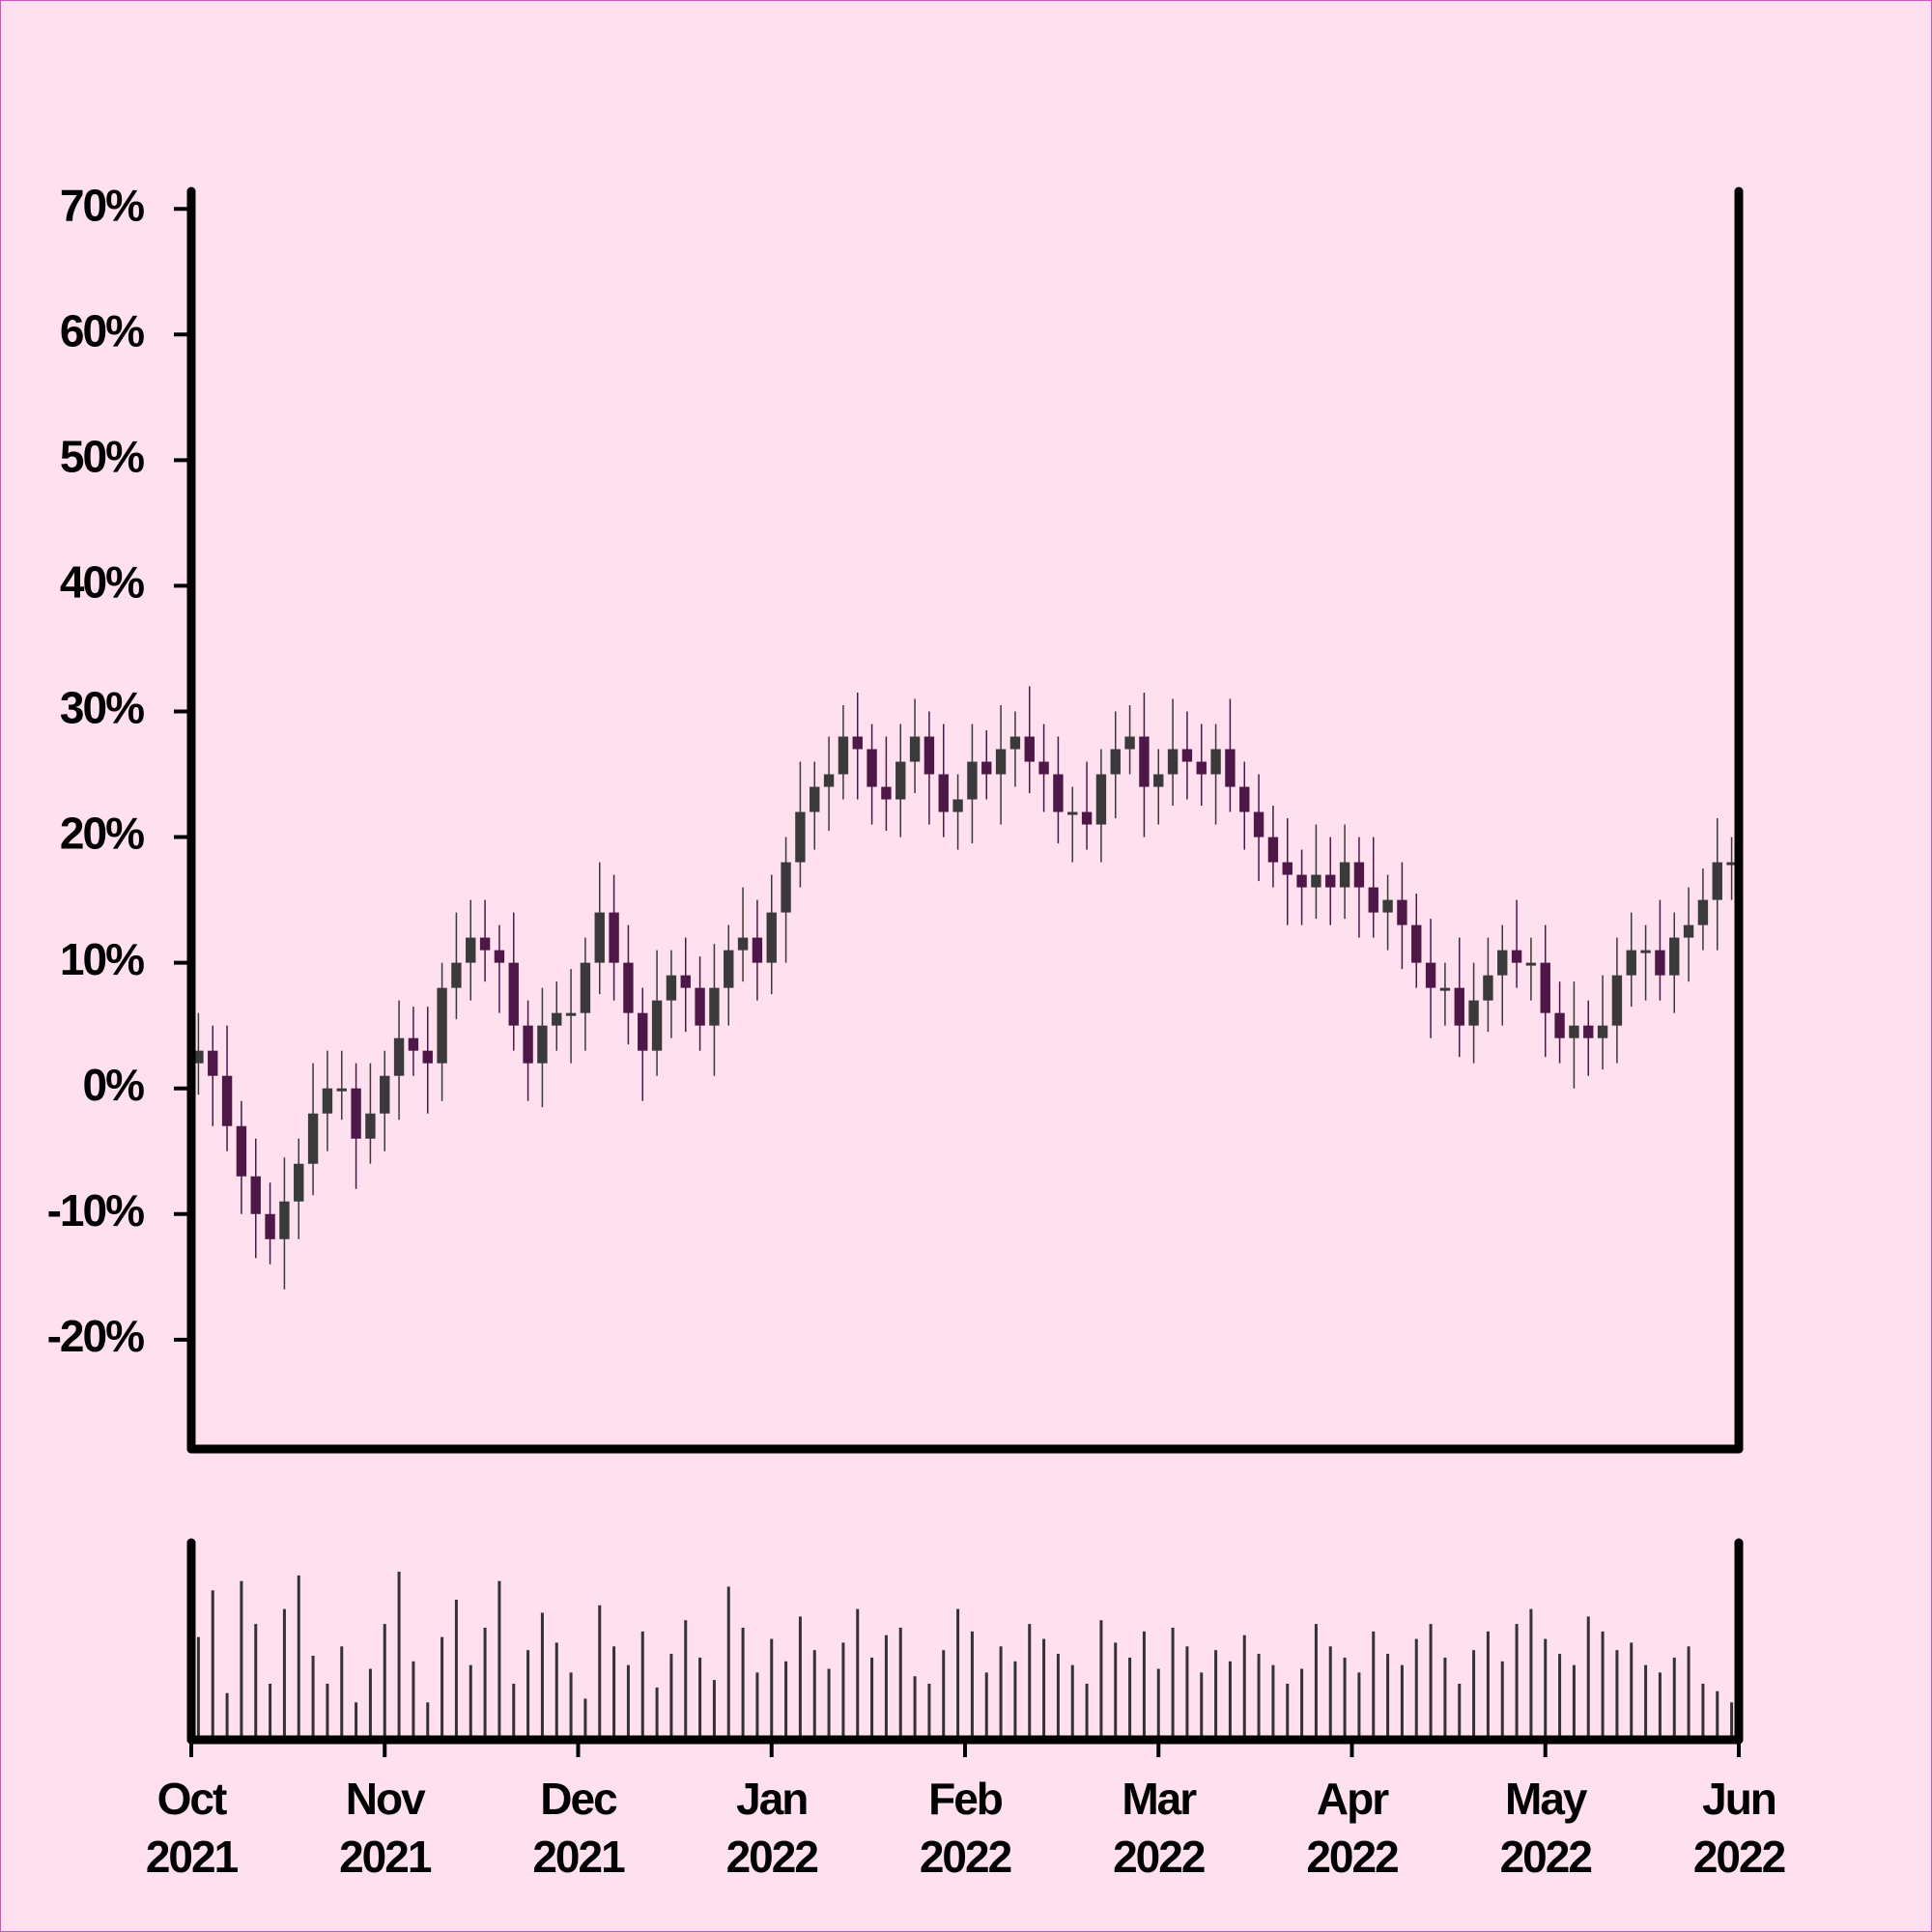  What do you see at coordinates (385, 1828) in the screenshot?
I see `x-tick-label: Nov 2021` at bounding box center [385, 1828].